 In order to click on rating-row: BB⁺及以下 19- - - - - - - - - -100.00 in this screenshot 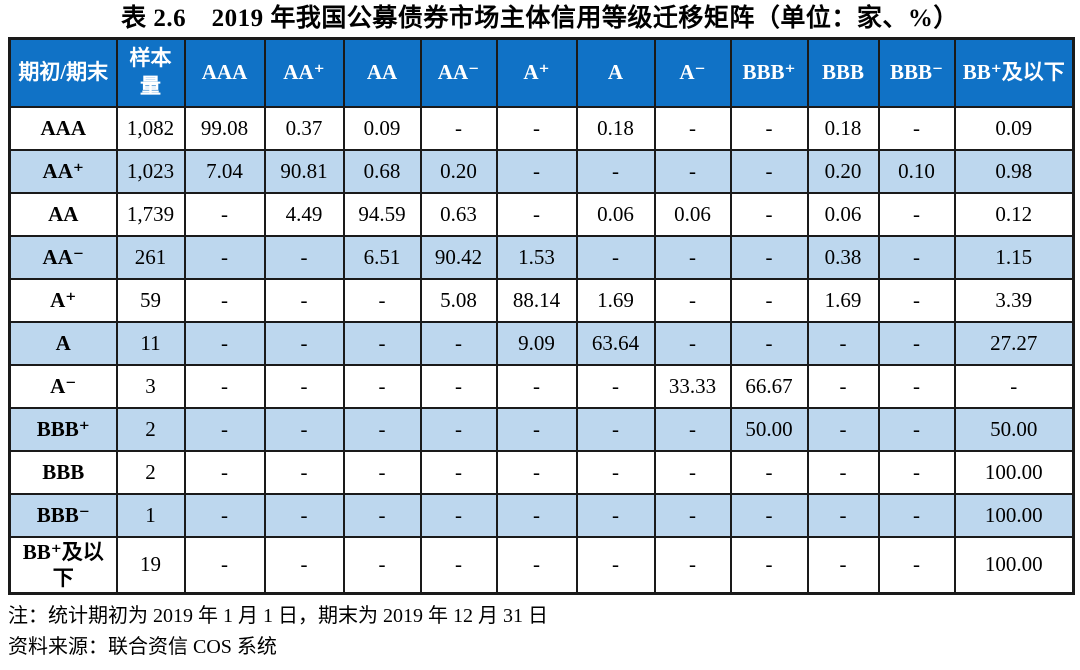, I will do `click(541, 565)`.